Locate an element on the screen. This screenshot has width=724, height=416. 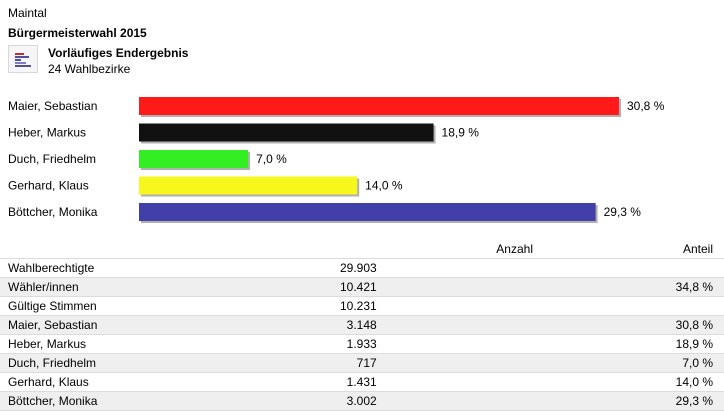
table-row: Wähler/innen 10.421 34,8 % is located at coordinates (362, 287).